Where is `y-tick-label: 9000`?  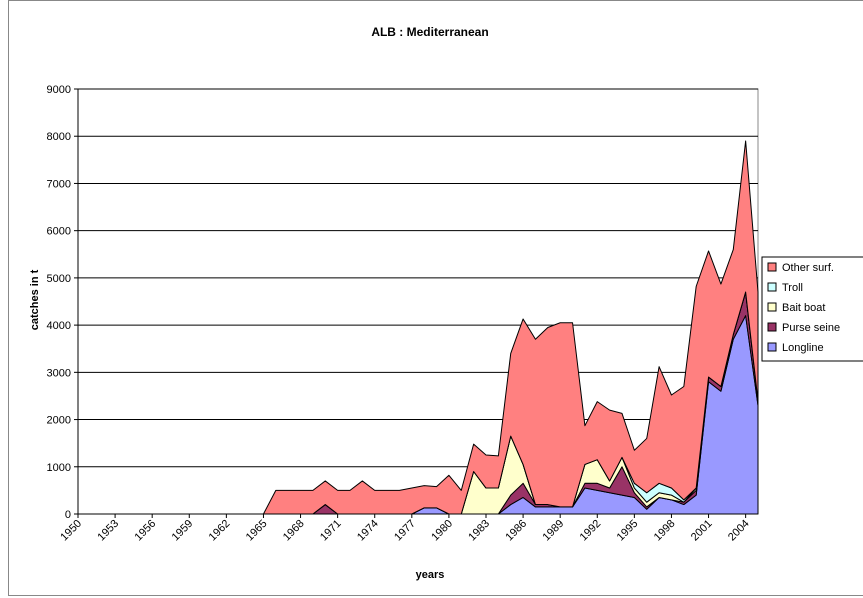
y-tick-label: 9000 is located at coordinates (59, 90).